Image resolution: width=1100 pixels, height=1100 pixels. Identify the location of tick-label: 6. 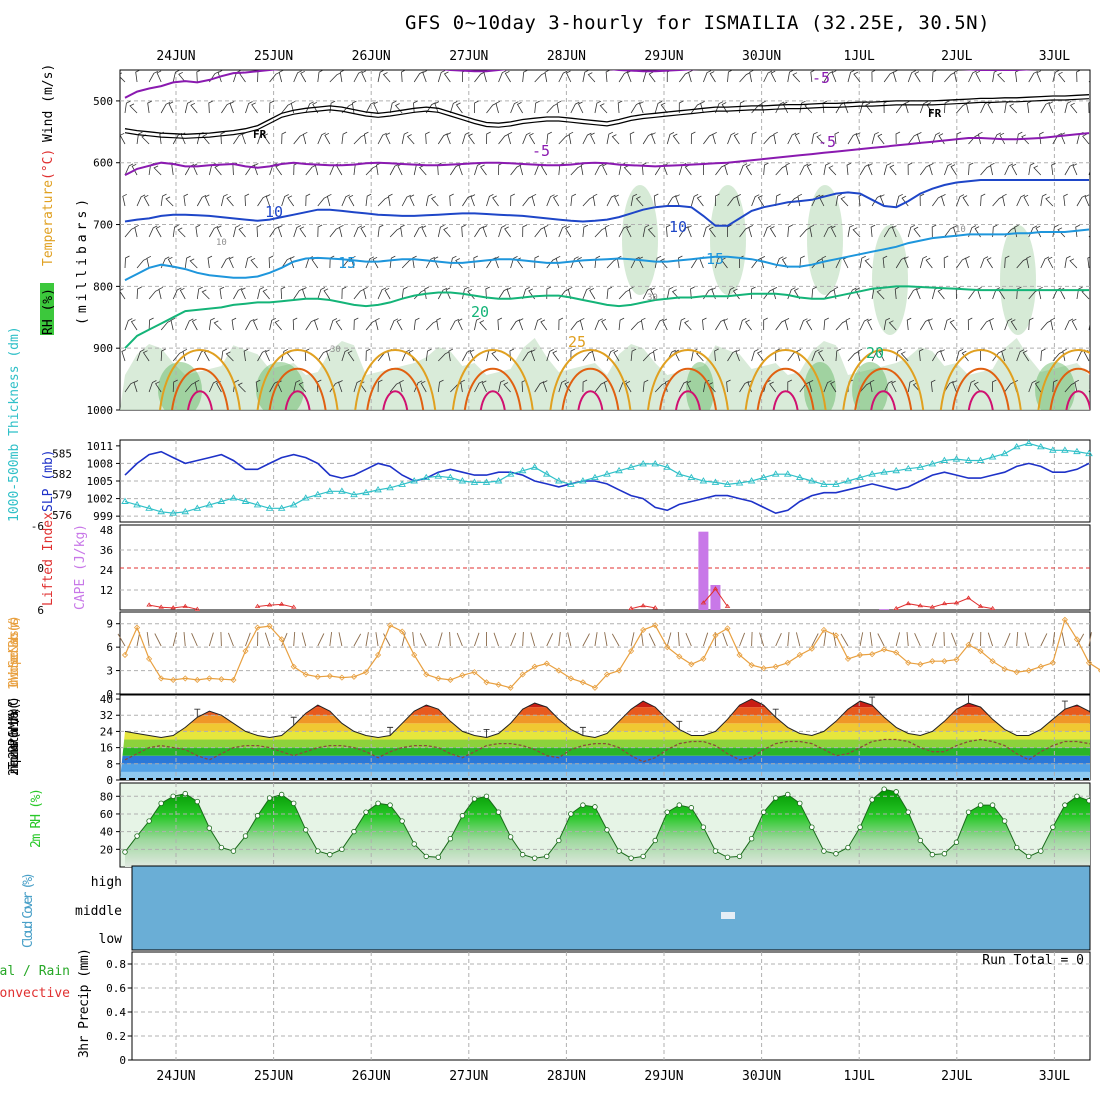
(109, 647).